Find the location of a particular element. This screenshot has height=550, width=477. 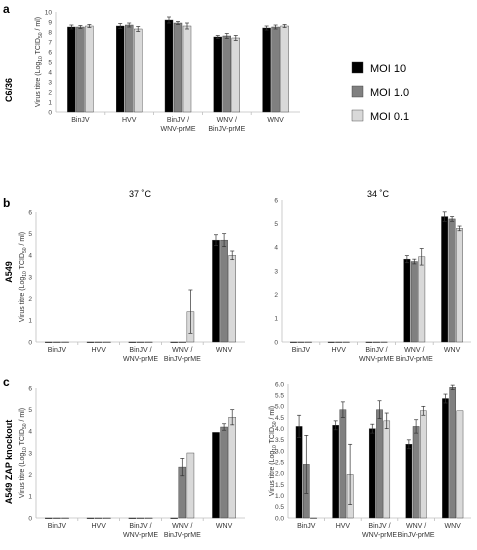

row-label-a549: A549 is located at coordinates (9, 272).